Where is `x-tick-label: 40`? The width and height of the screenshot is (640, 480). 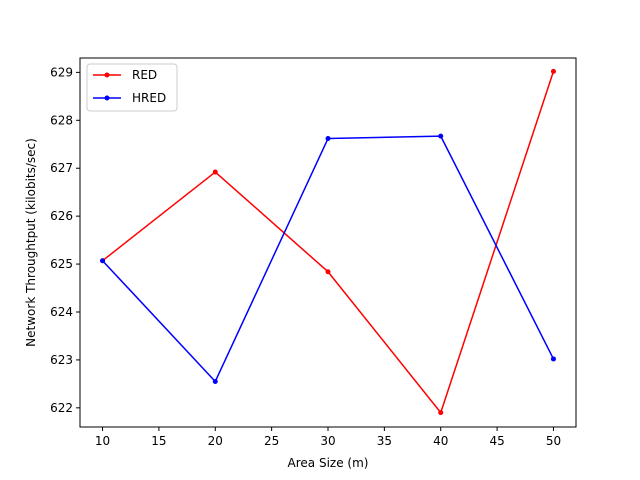 x-tick-label: 40 is located at coordinates (440, 441).